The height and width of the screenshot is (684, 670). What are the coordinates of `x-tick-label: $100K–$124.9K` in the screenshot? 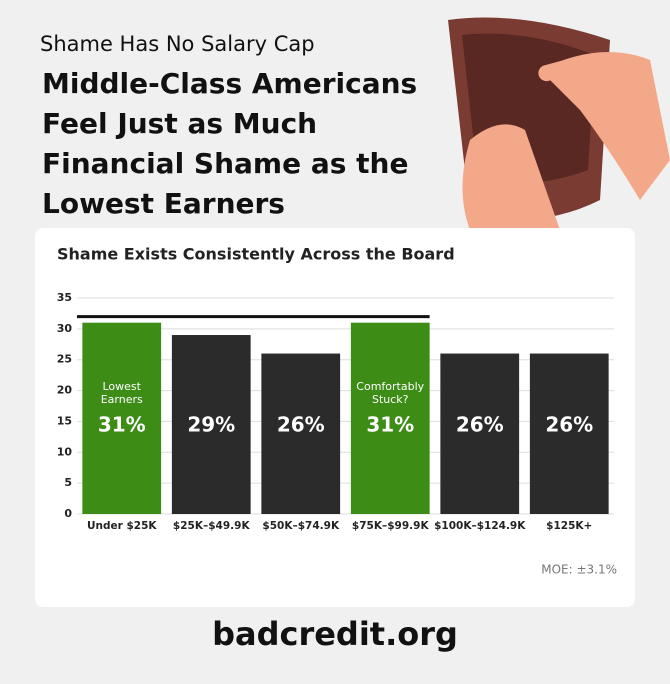 It's located at (480, 526).